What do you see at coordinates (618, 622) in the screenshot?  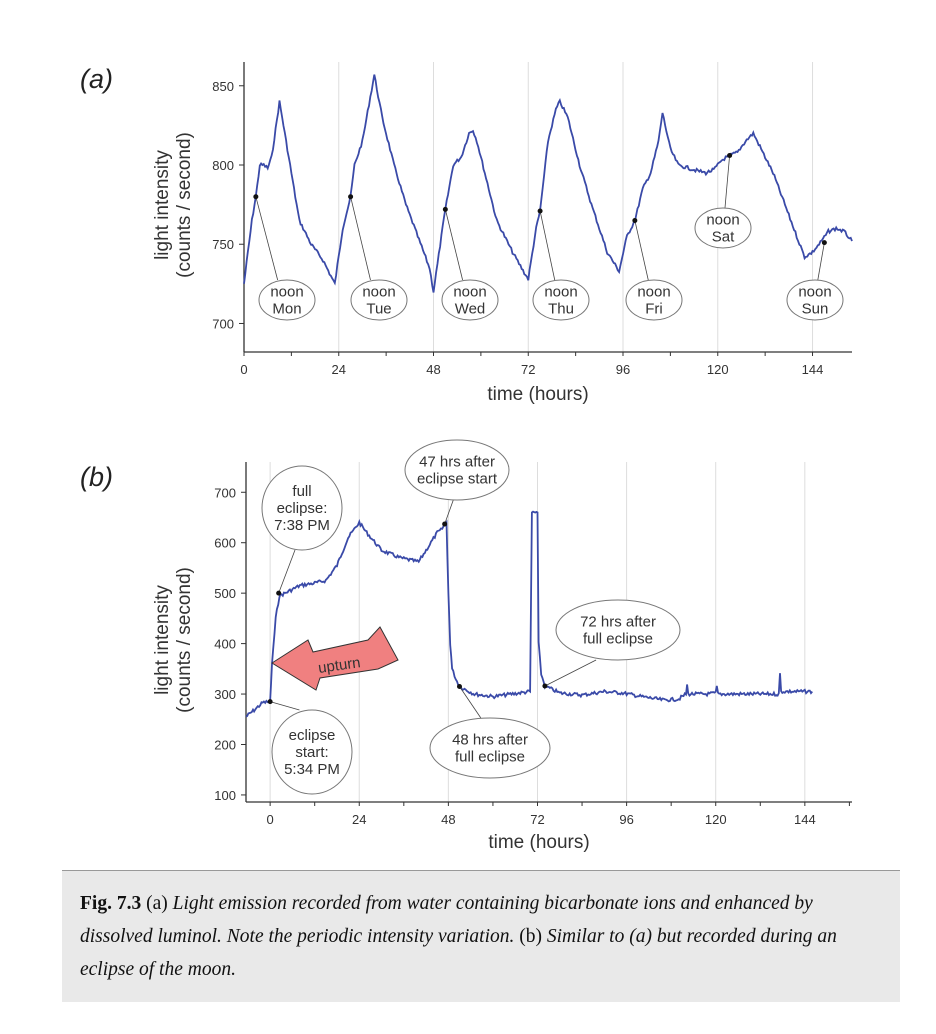 I see `annotation-text: 72 hrs after` at bounding box center [618, 622].